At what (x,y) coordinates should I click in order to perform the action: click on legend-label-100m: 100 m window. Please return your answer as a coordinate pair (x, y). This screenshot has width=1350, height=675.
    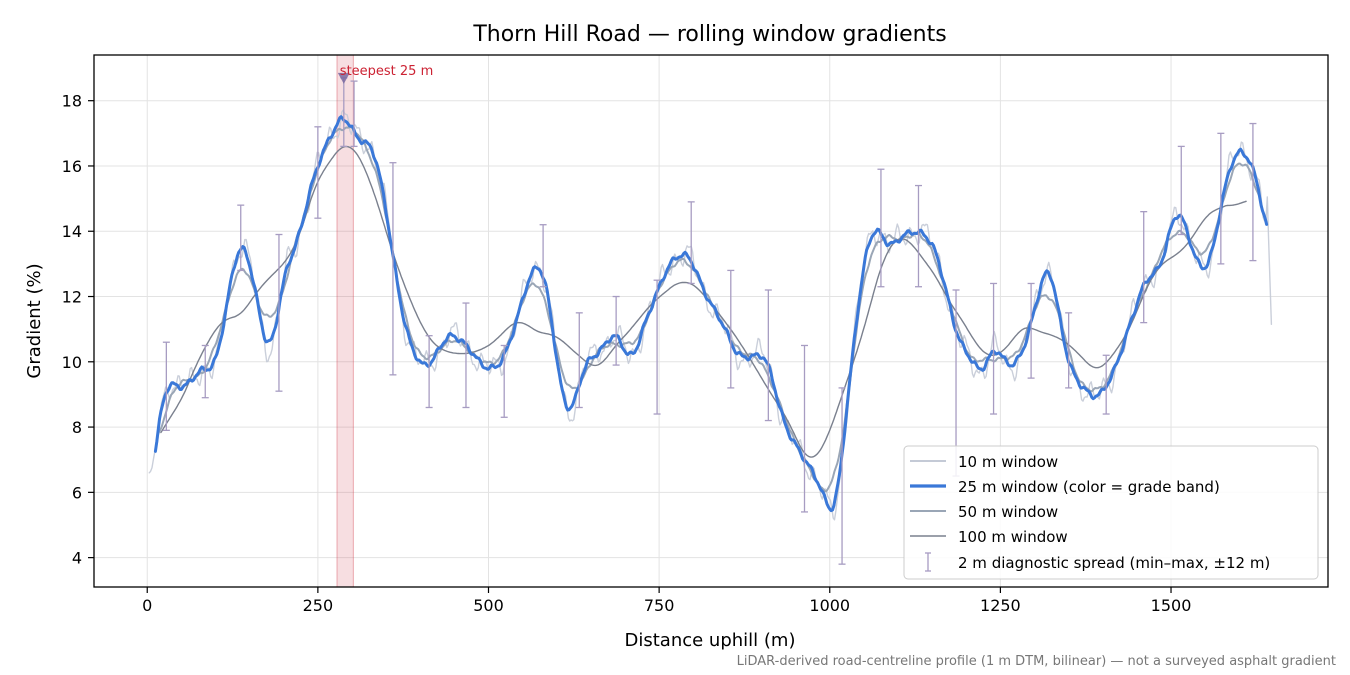
    Looking at the image, I should click on (1013, 537).